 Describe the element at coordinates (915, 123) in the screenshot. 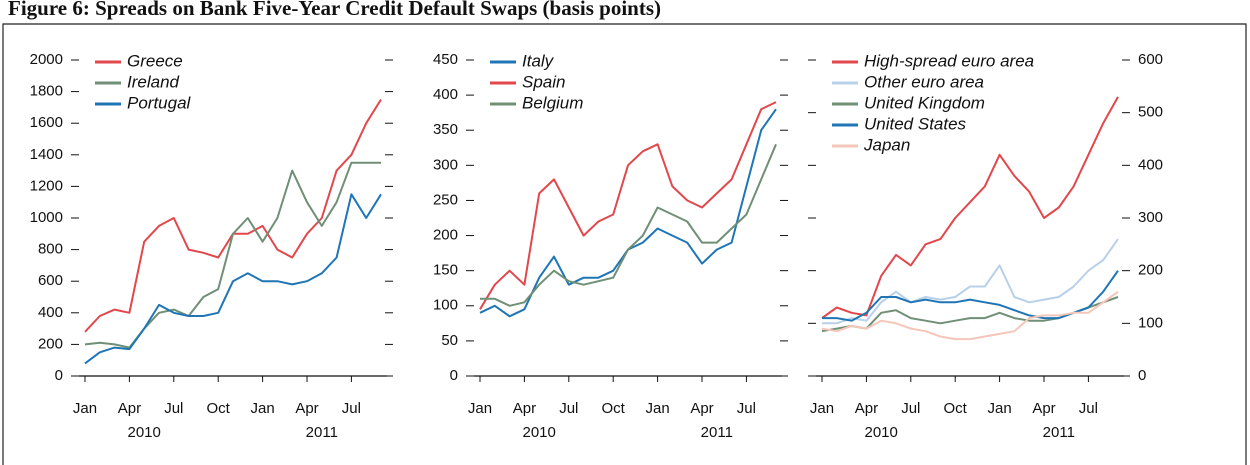

I see `legend-label: United States` at that location.